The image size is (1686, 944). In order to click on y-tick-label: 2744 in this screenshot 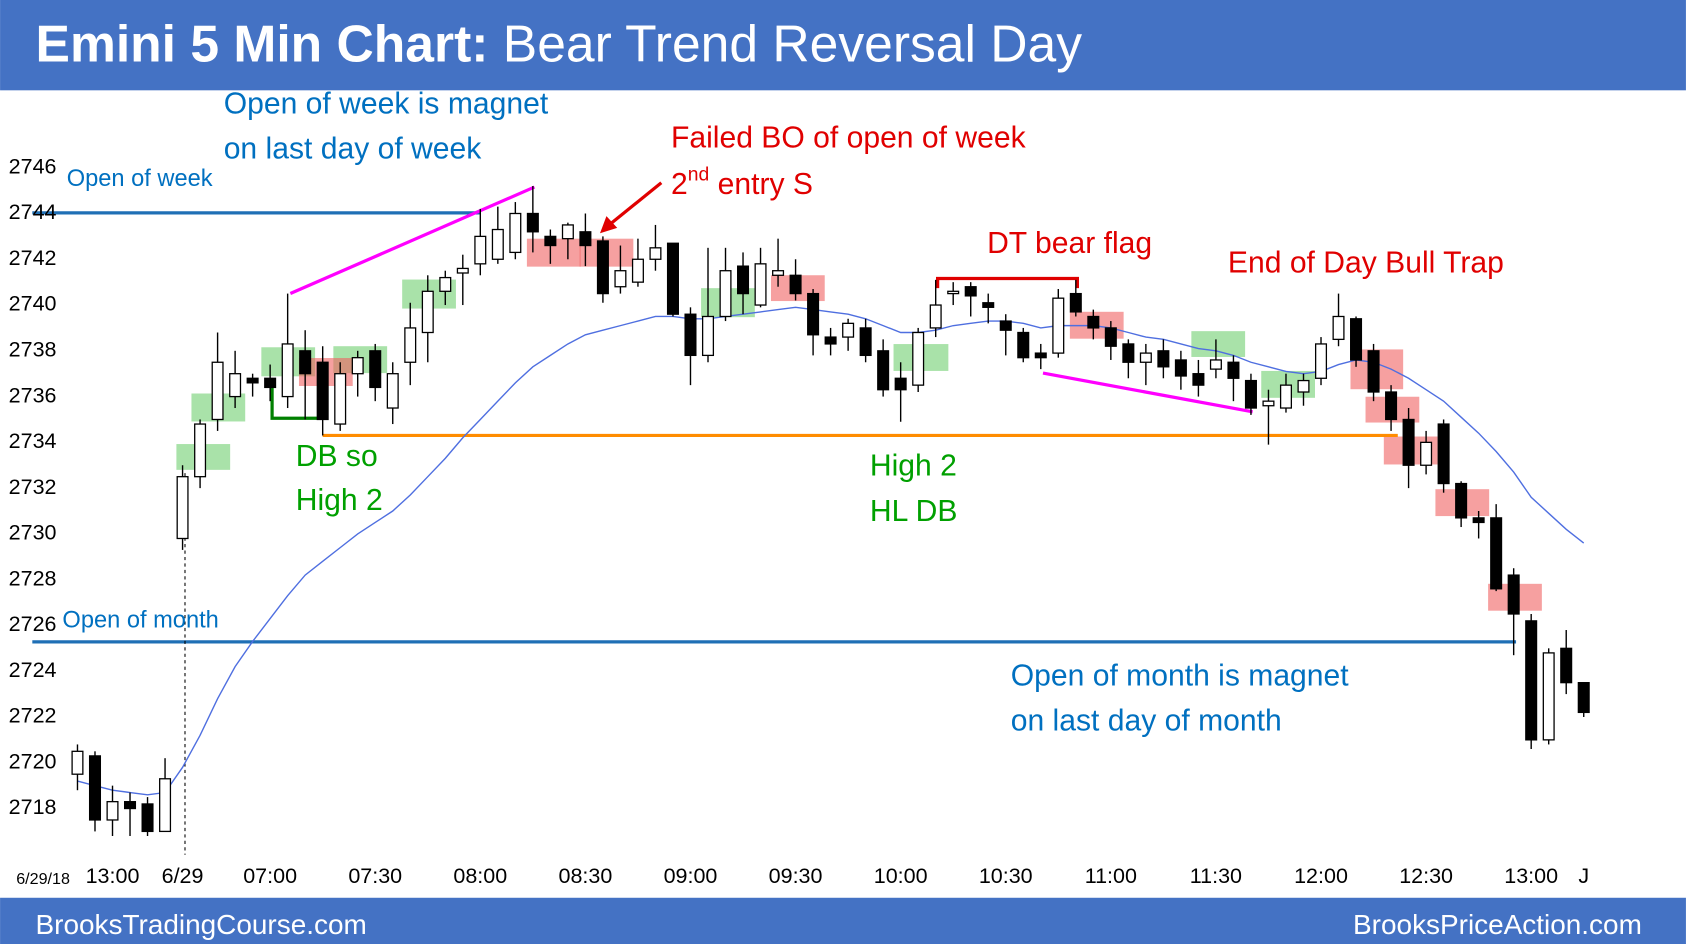, I will do `click(33, 212)`.